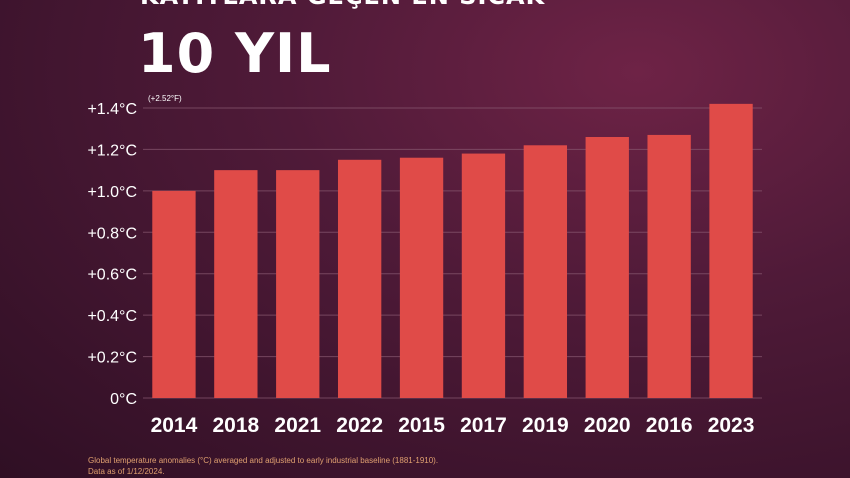 The width and height of the screenshot is (850, 478). Describe the element at coordinates (297, 425) in the screenshot. I see `x-tick-label: 2021` at that location.